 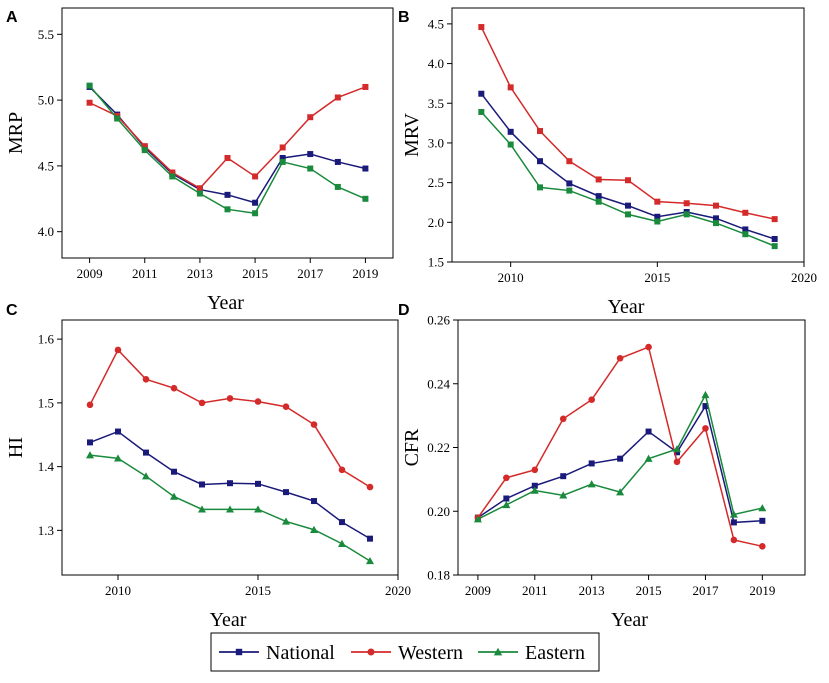 What do you see at coordinates (438, 575) in the screenshot?
I see `y-tick-label: 0.18` at bounding box center [438, 575].